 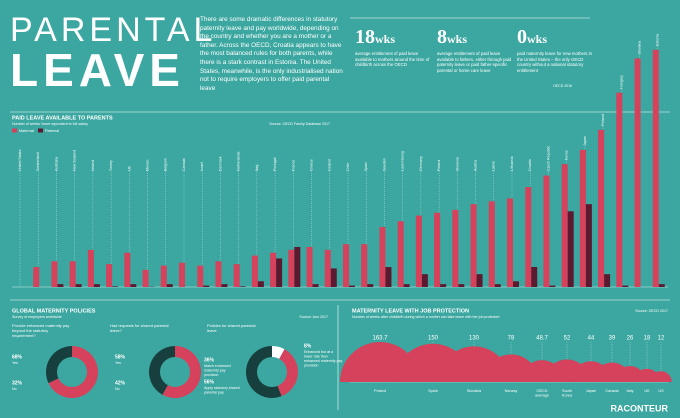 I want to click on x-tick-label: France, so click(x=293, y=165).